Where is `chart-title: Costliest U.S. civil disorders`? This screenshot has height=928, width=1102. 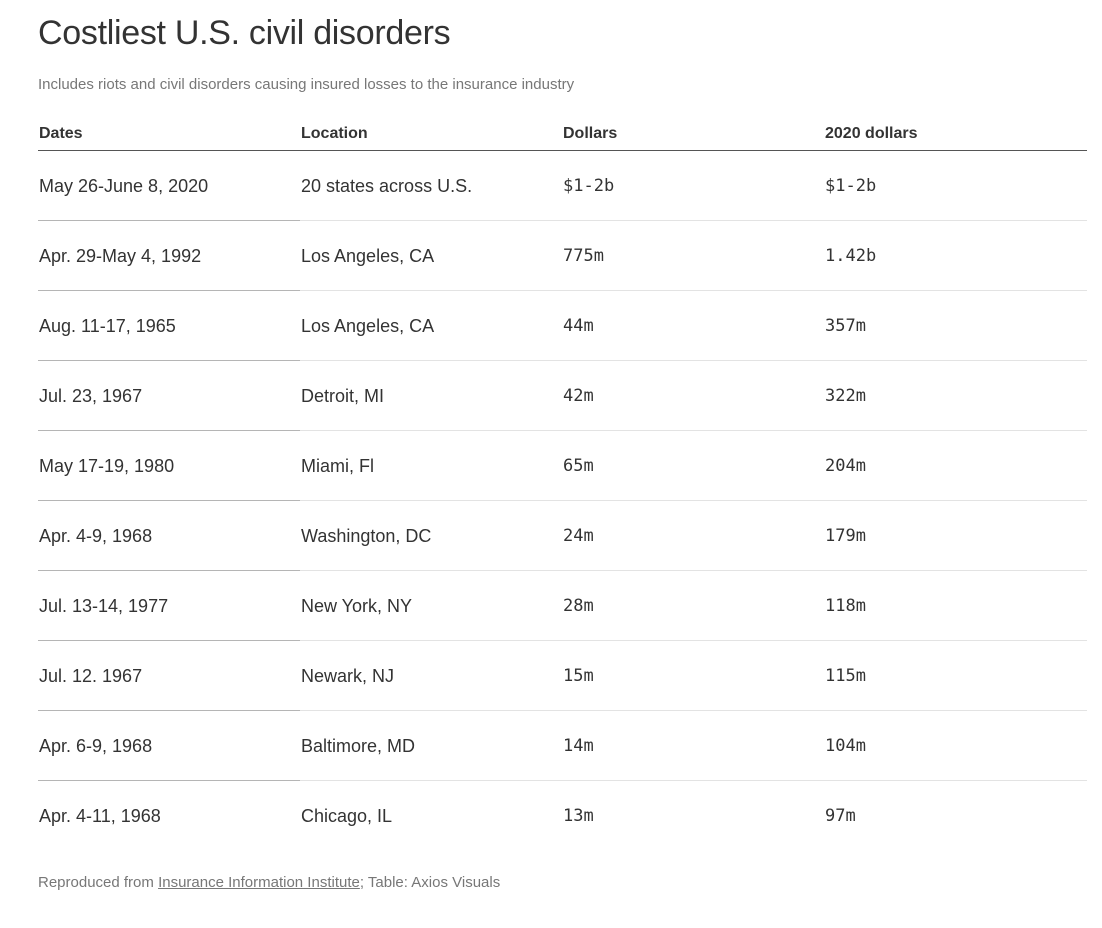
chart-title: Costliest U.S. civil disorders is located at coordinates (244, 33).